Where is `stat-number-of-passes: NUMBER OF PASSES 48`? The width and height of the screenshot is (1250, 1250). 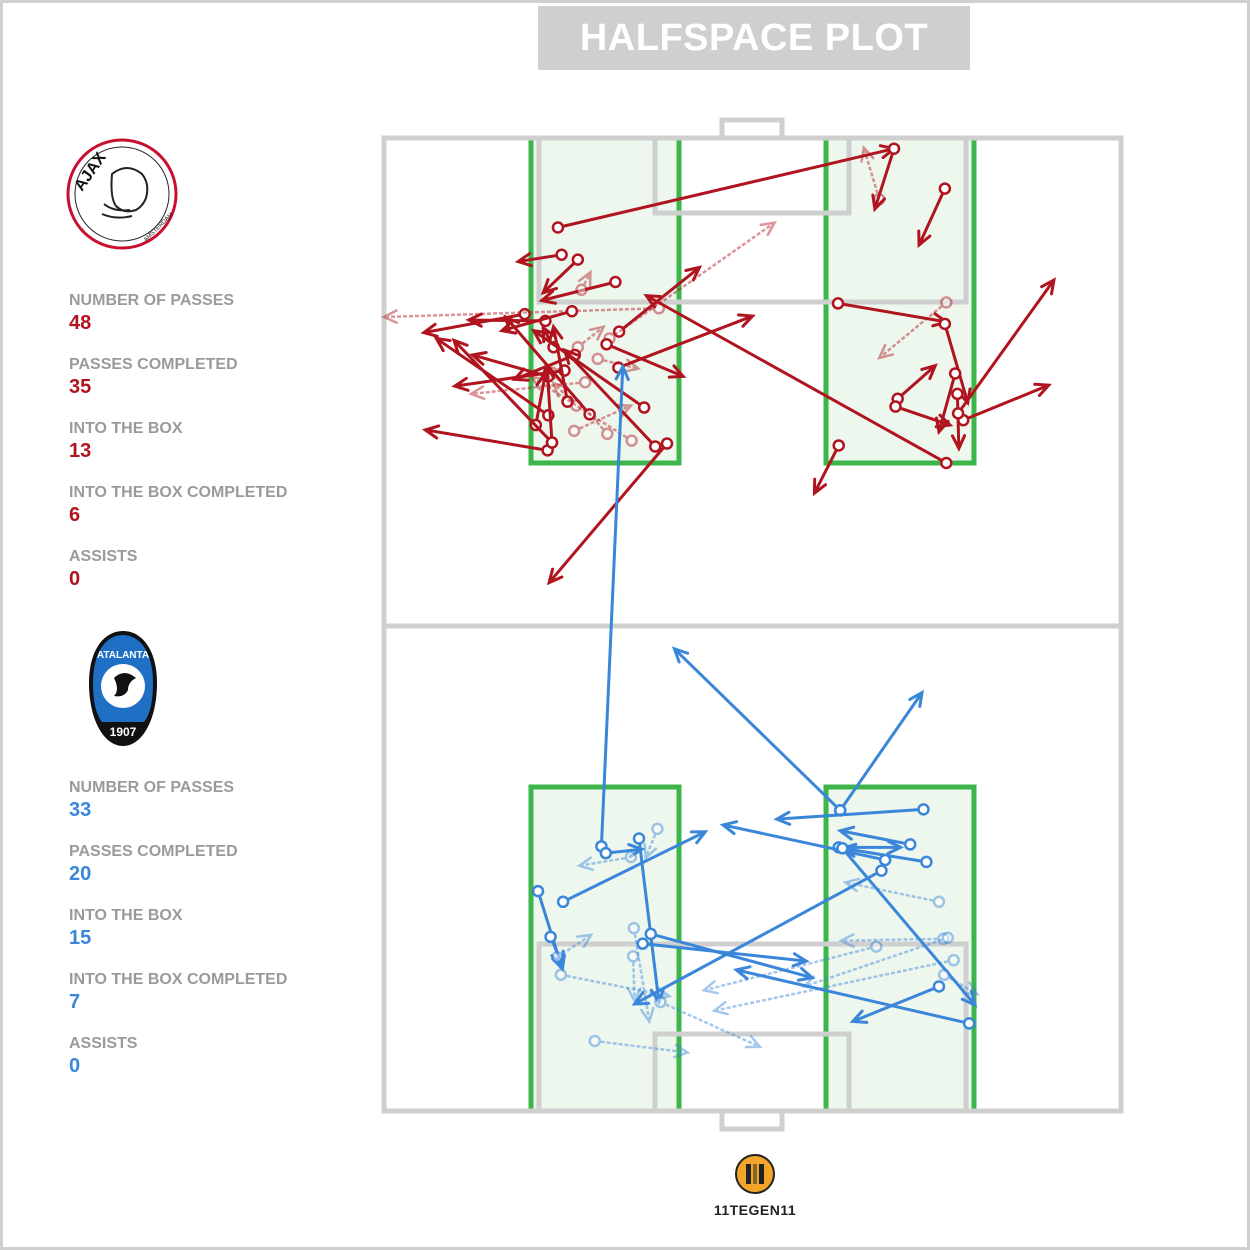
stat-number-of-passes: NUMBER OF PASSES 48 is located at coordinates (152, 313).